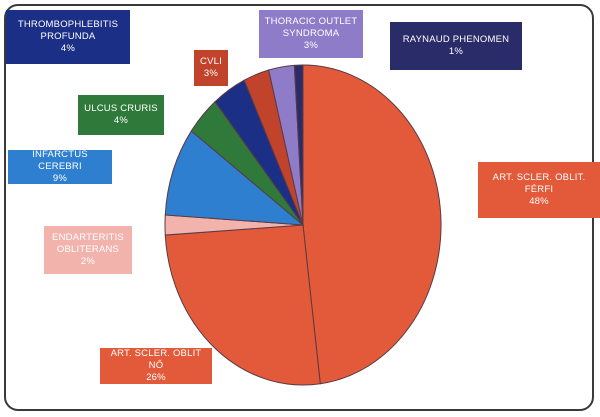 Image resolution: width=600 pixels, height=417 pixels. I want to click on label-raynaud: RAYNAUD PHENOMEN 1%, so click(456, 46).